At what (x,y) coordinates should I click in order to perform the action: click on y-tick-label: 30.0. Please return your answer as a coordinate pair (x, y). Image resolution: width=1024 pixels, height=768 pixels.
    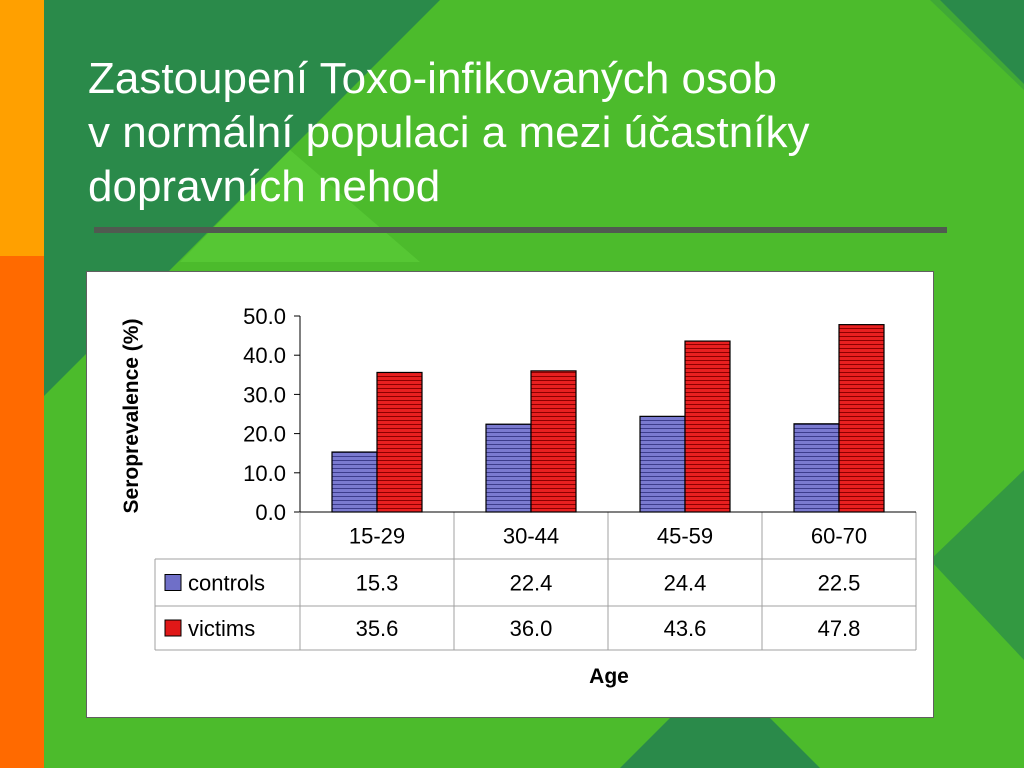
    Looking at the image, I should click on (264, 394).